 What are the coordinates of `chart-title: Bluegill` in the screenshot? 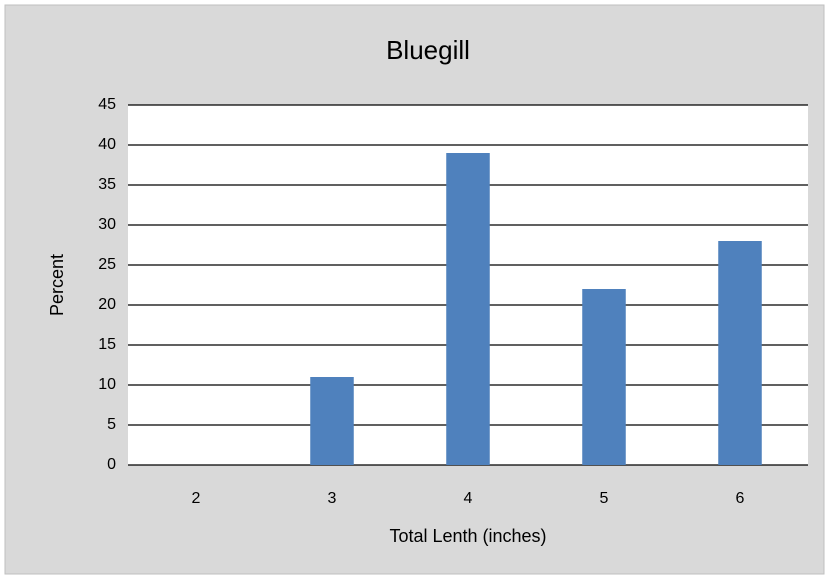 It's located at (428, 50).